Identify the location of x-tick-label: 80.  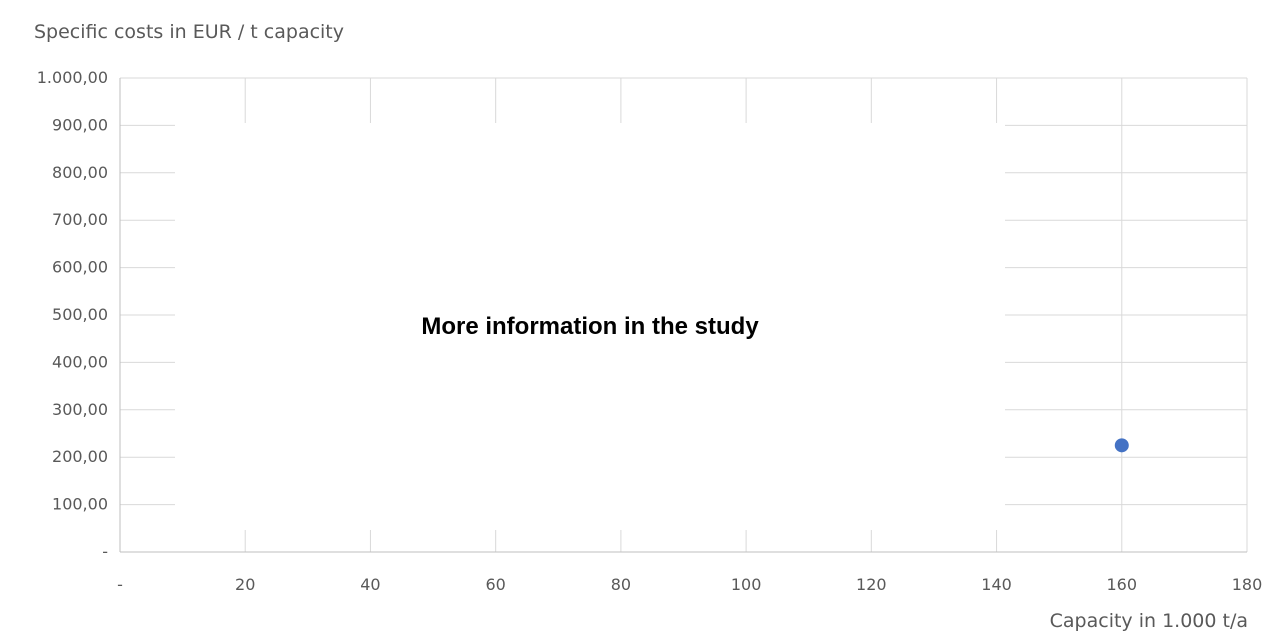
(621, 584).